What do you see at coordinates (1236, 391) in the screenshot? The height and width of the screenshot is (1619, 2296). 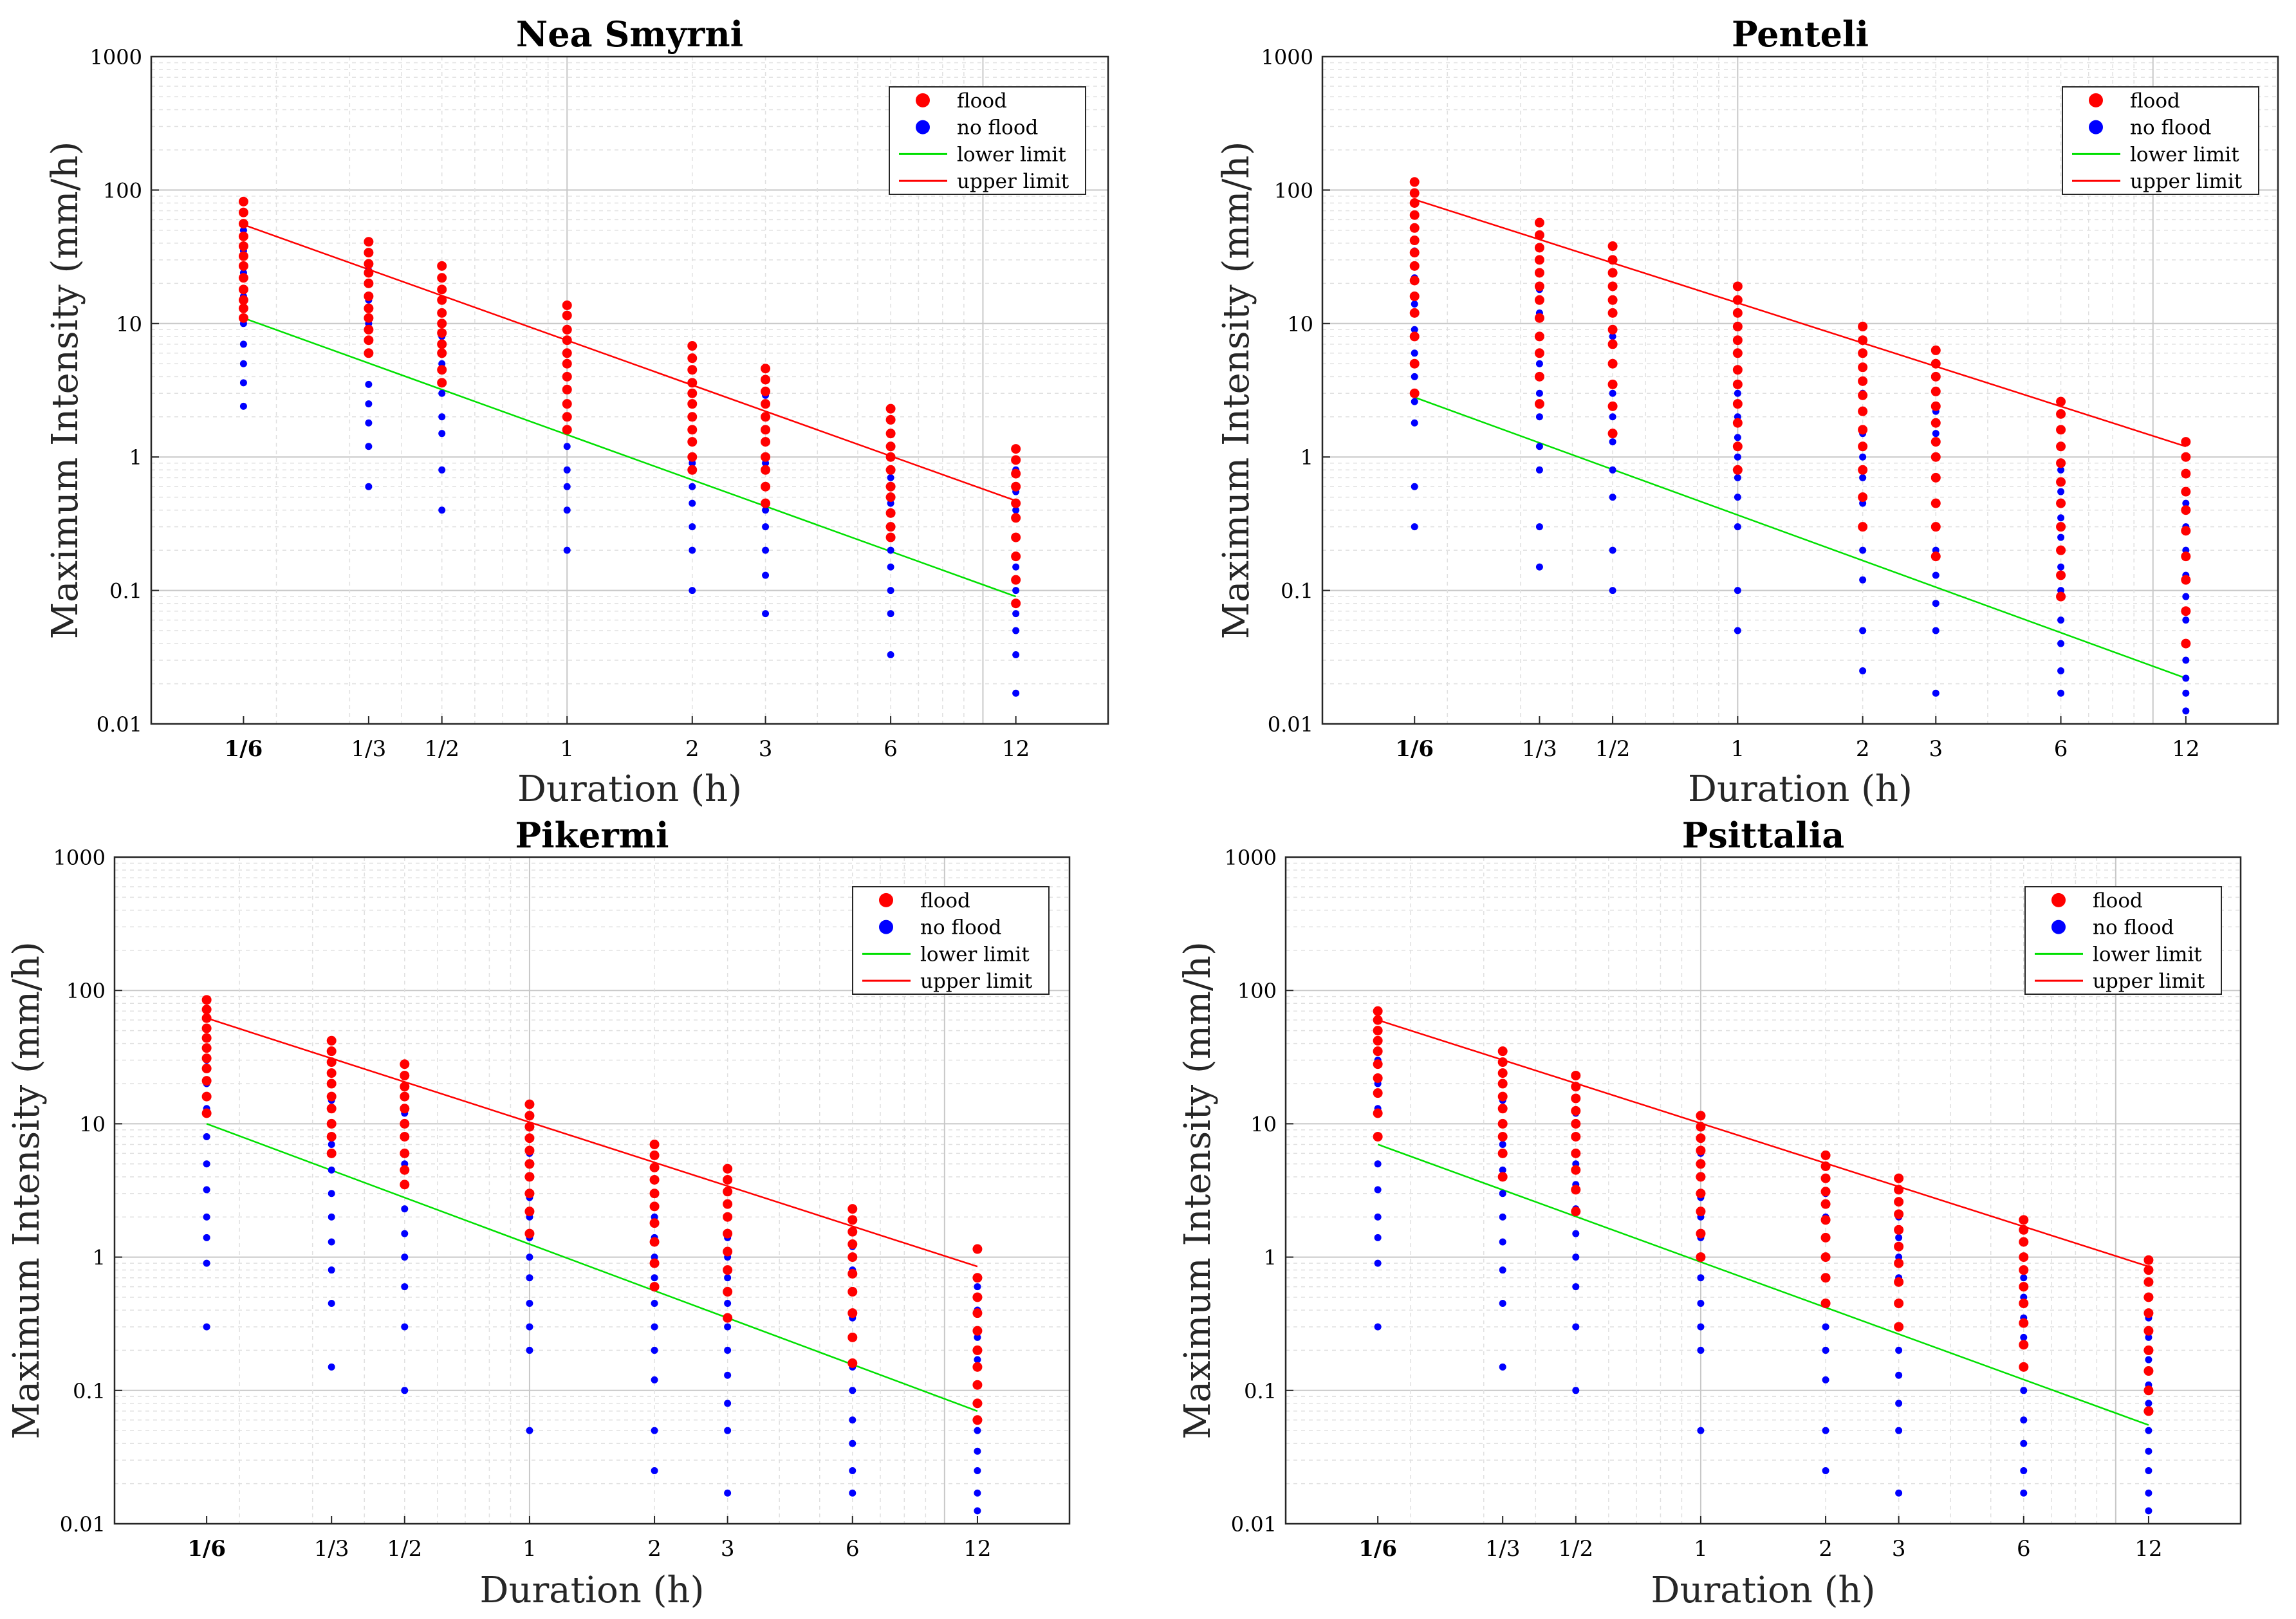 I see `y-axis-label: Maximum Intensity (mm/h)` at bounding box center [1236, 391].